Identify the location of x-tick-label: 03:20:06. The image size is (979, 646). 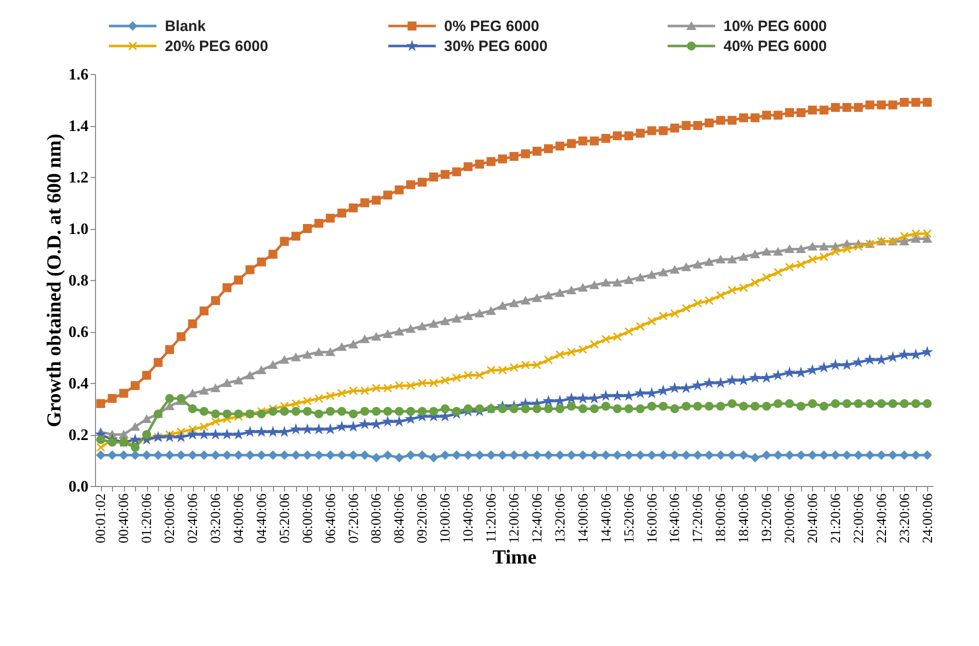
(216, 519).